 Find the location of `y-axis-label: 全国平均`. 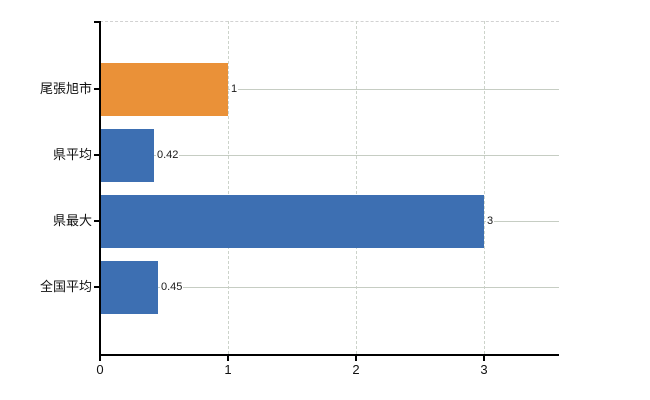

y-axis-label: 全国平均 is located at coordinates (65, 286).